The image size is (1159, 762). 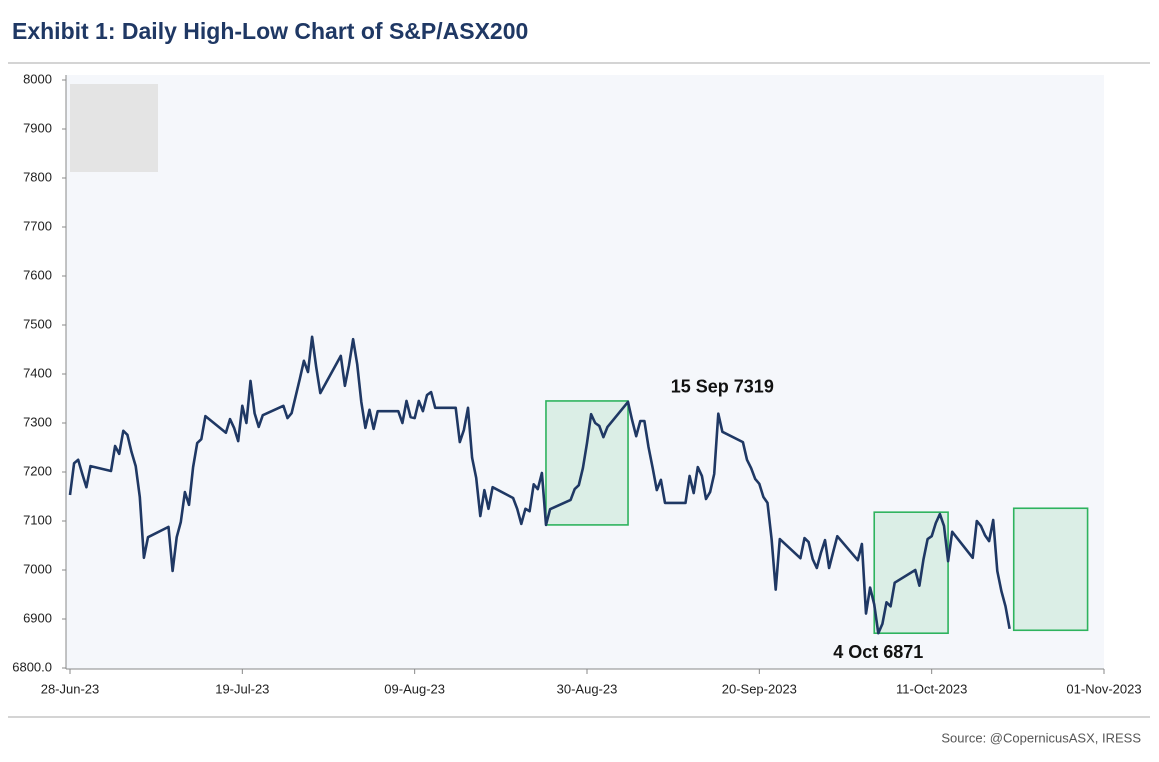 I want to click on y-tick-label: 7700, so click(x=37, y=225).